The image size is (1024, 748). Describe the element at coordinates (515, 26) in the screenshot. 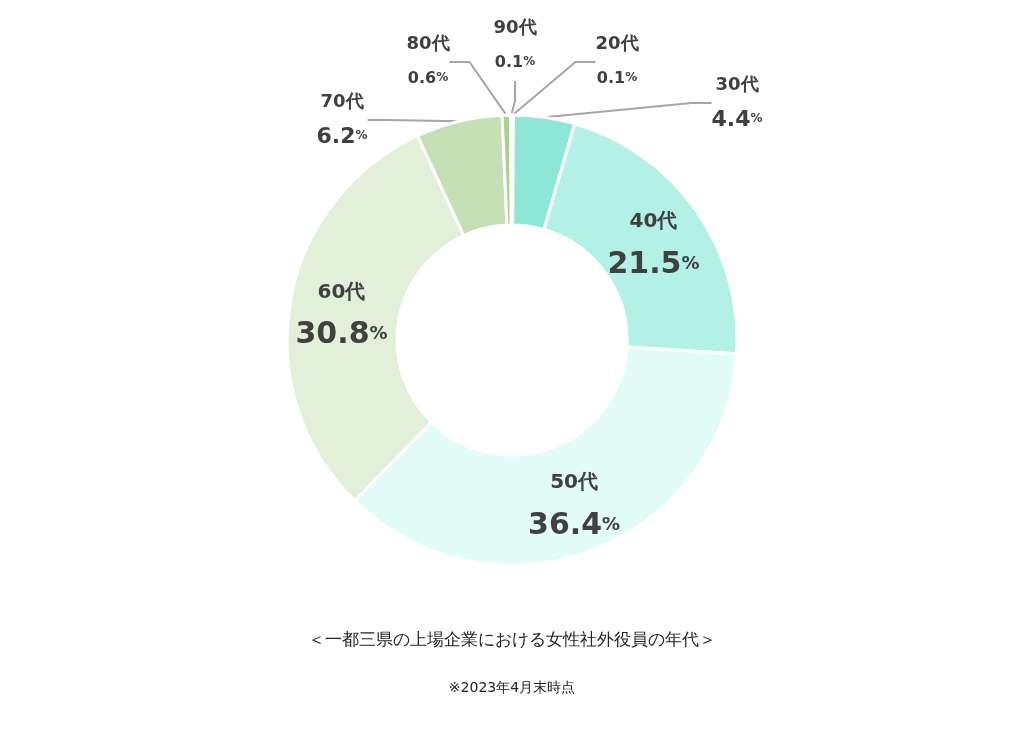

I see `slice-label: 90代` at that location.